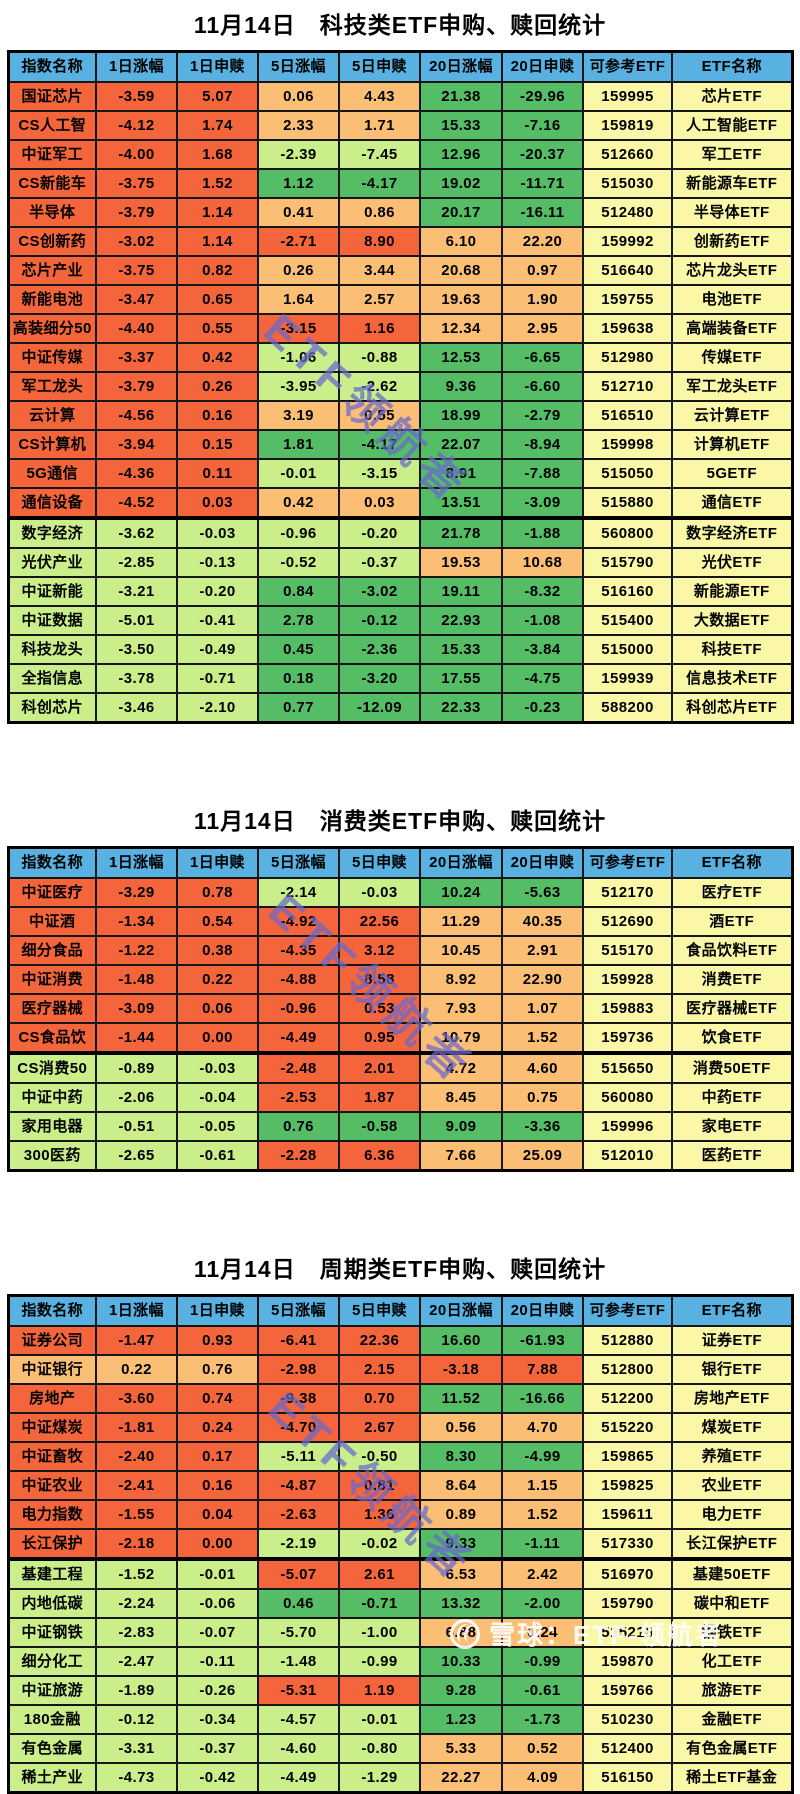 The image size is (800, 1794). Describe the element at coordinates (542, 125) in the screenshot. I see `cell-20d-flow: -7.16` at that location.